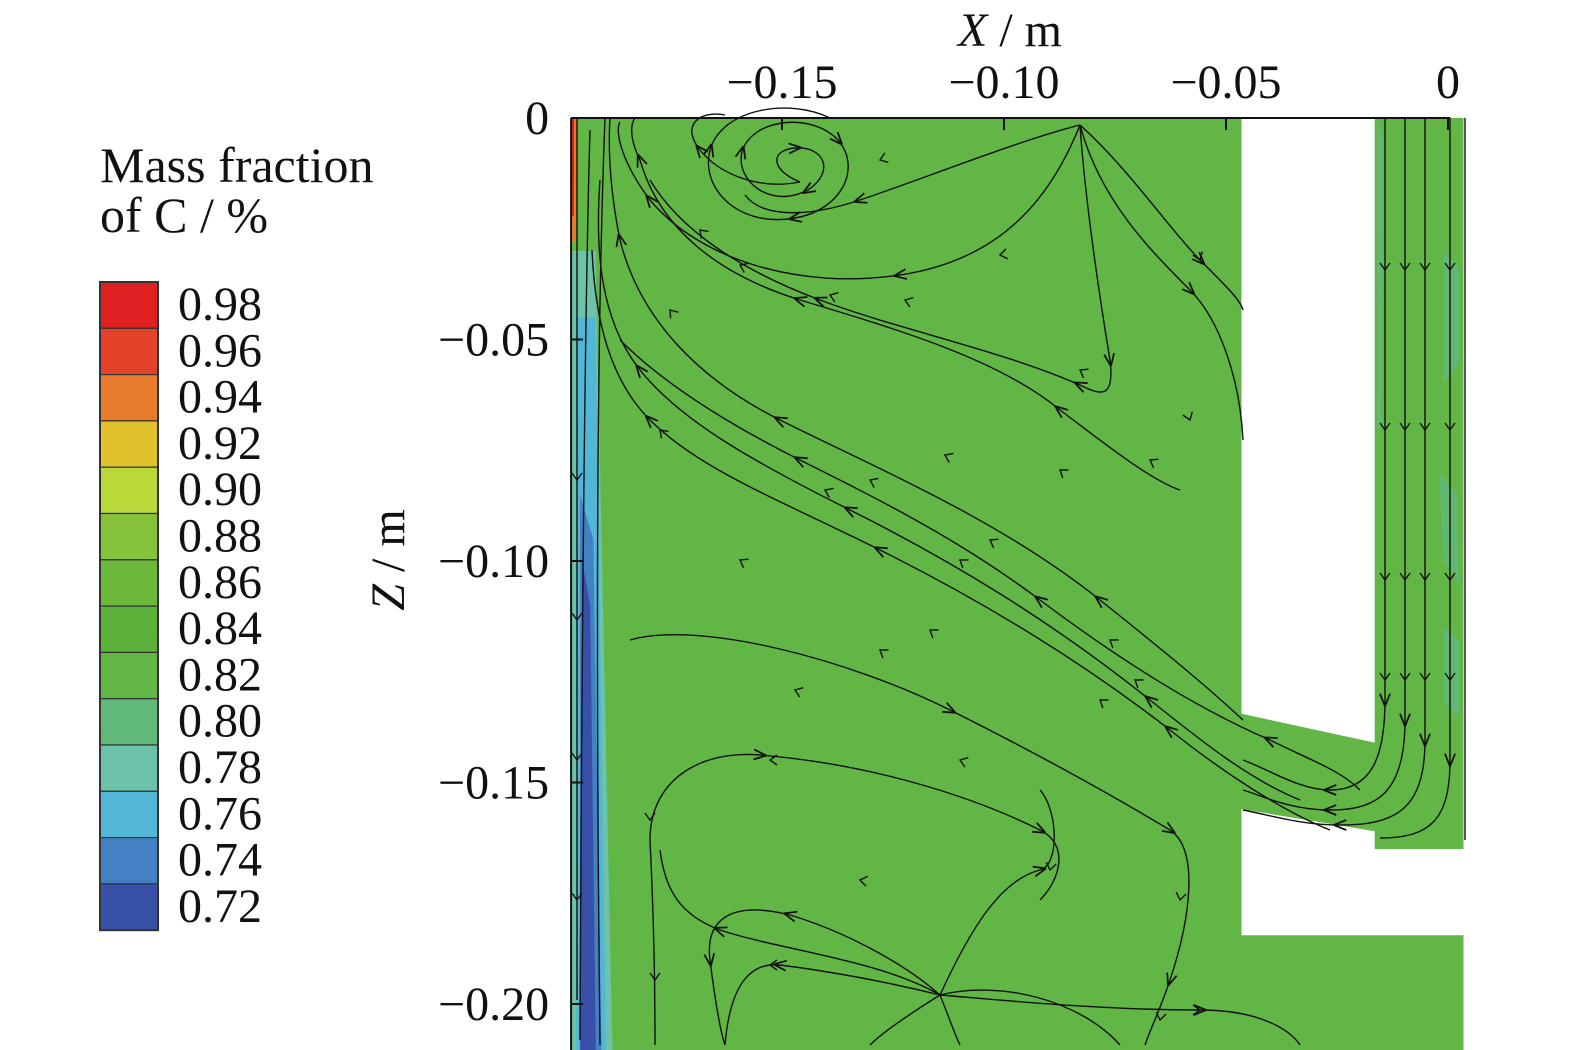 This screenshot has width=1575, height=1050. I want to click on z-tick-label: −0.20, so click(493, 1004).